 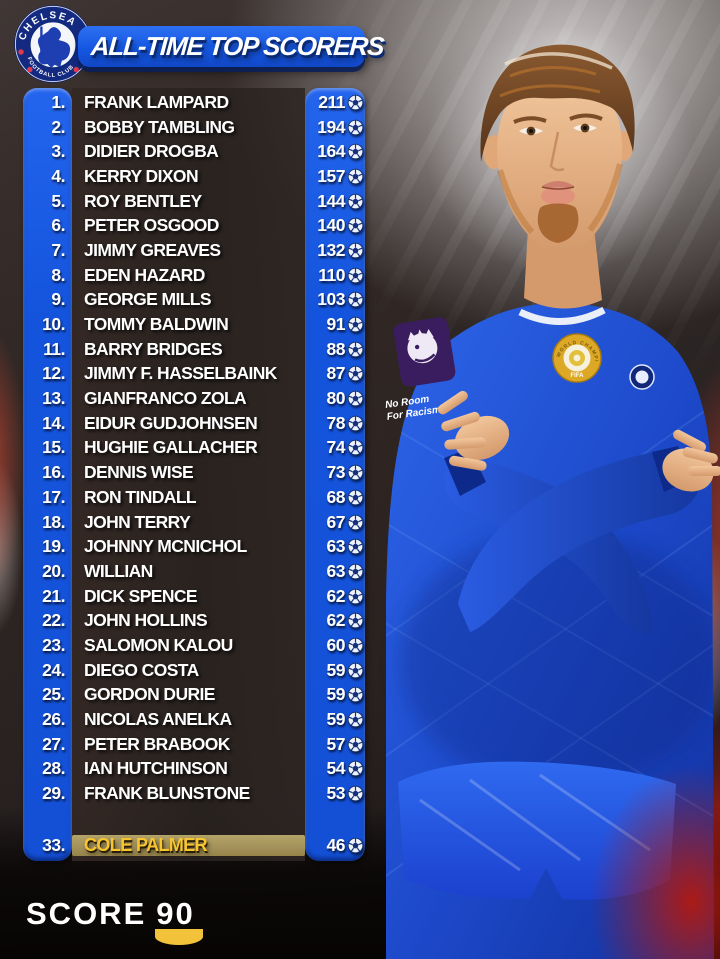 I want to click on rank-column-bg, so click(x=47, y=474).